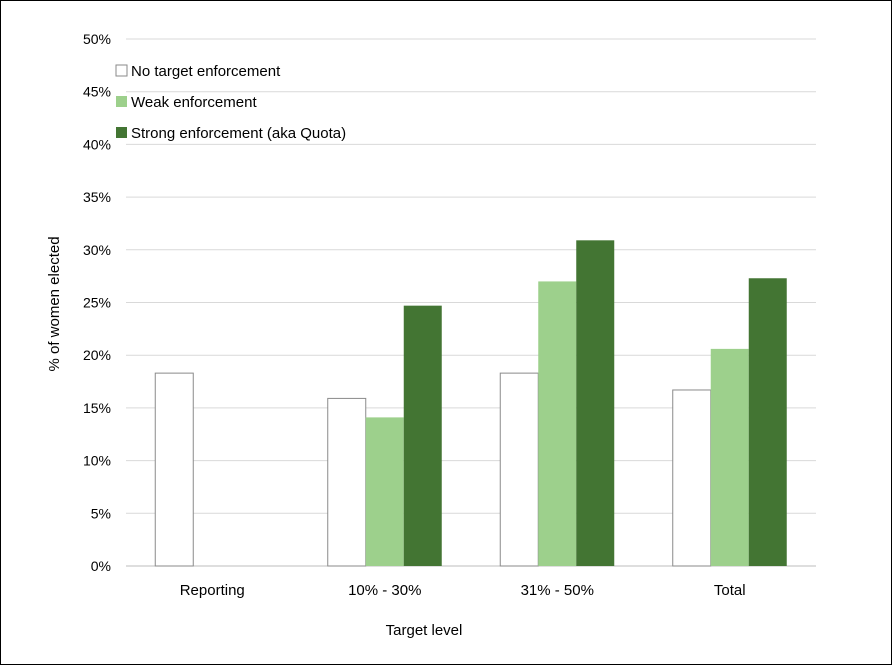  I want to click on y-axis-label: % of women elected, so click(54, 303).